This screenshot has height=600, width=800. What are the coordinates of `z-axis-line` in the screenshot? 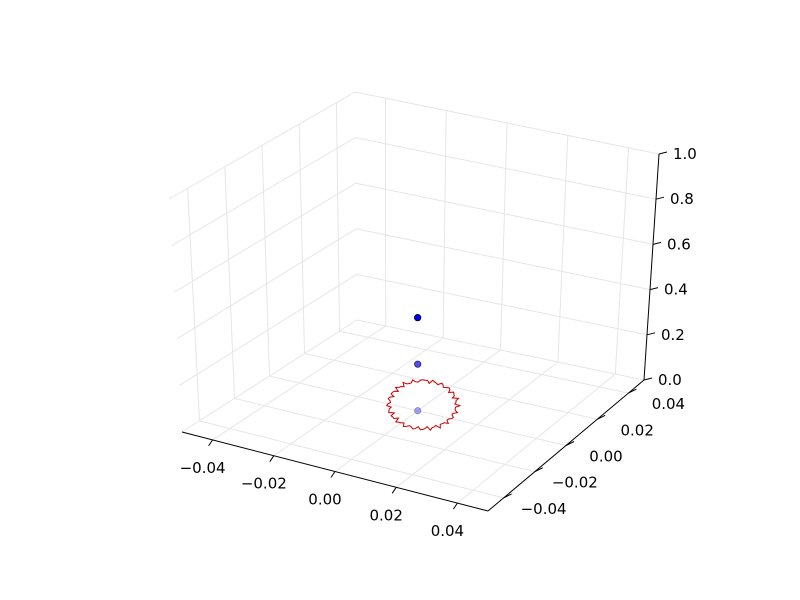 It's located at (651, 267).